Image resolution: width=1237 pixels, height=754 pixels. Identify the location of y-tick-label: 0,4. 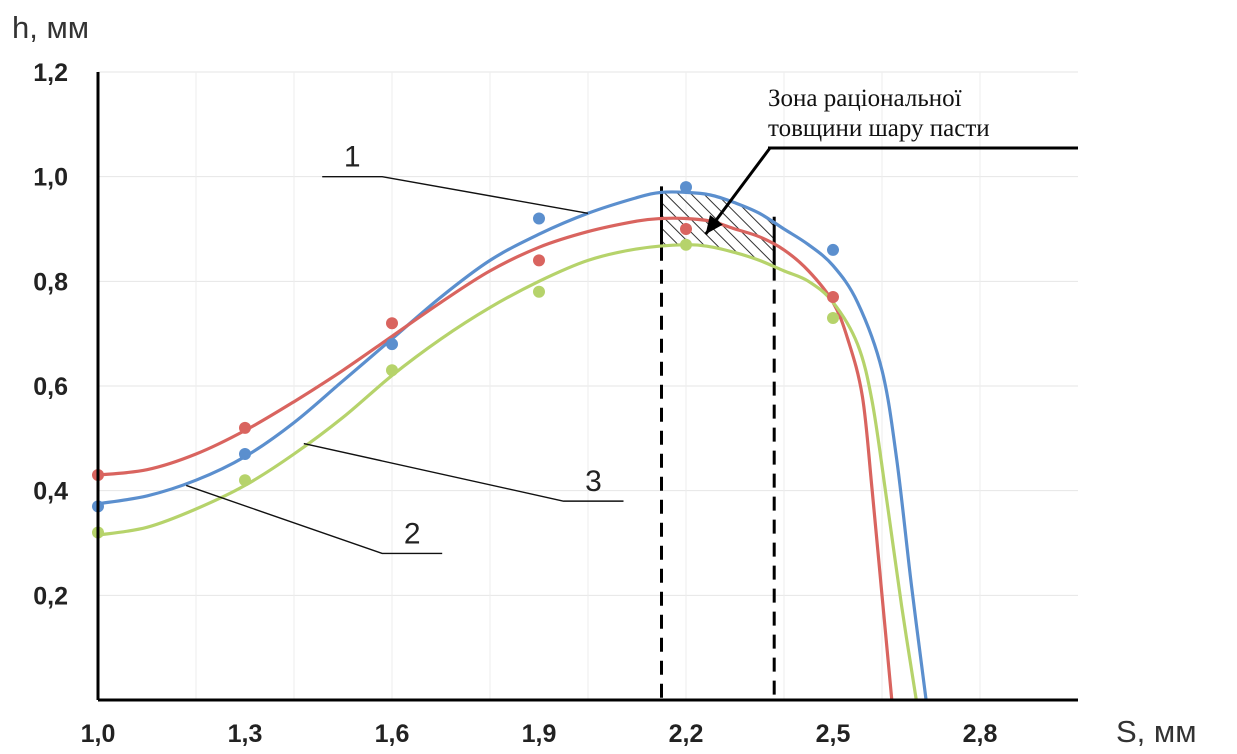
(50, 492).